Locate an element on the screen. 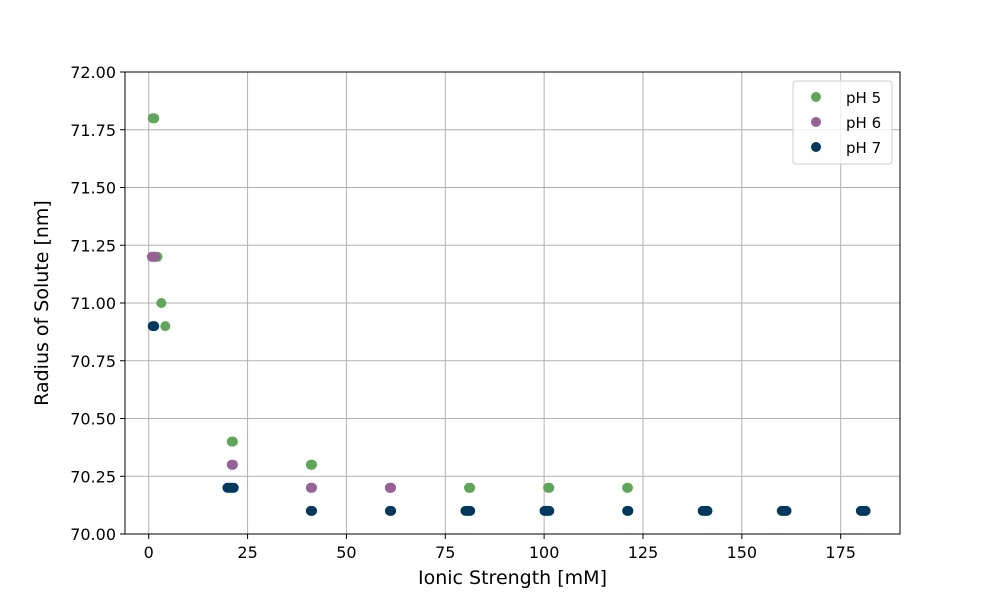 Image resolution: width=1000 pixels, height=600 pixels. legend-label: pH 6 is located at coordinates (863, 123).